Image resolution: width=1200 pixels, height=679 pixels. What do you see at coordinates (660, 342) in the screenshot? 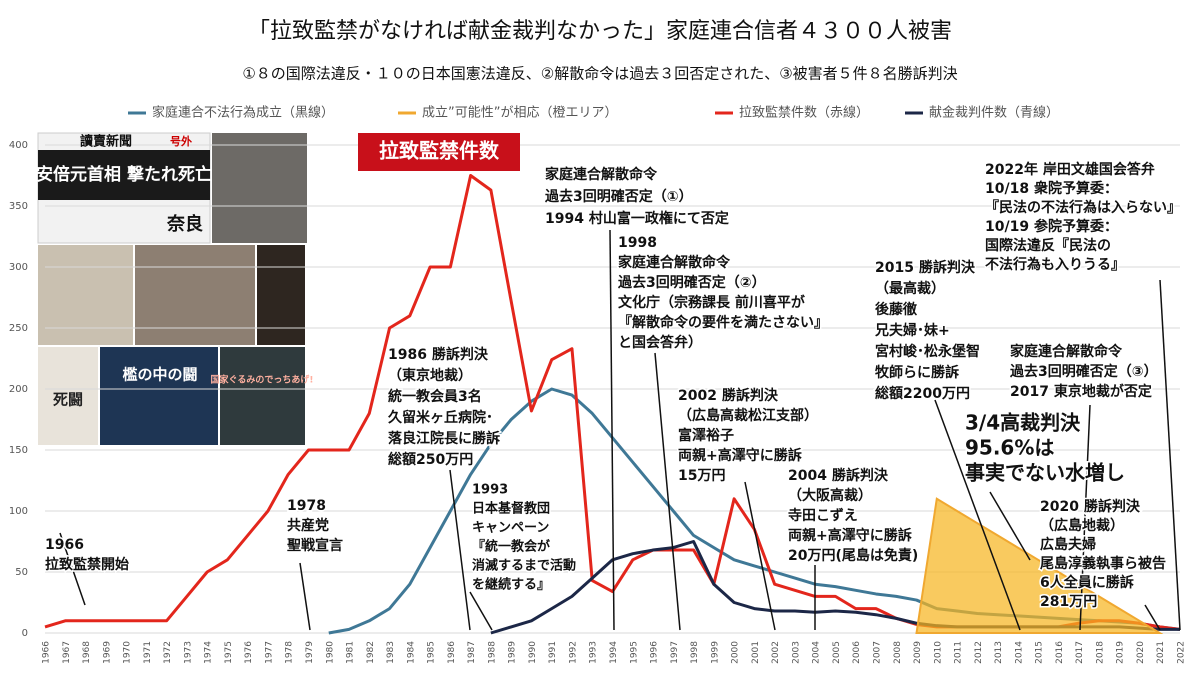
I see `annotation-text: と国会答弁）` at bounding box center [660, 342].